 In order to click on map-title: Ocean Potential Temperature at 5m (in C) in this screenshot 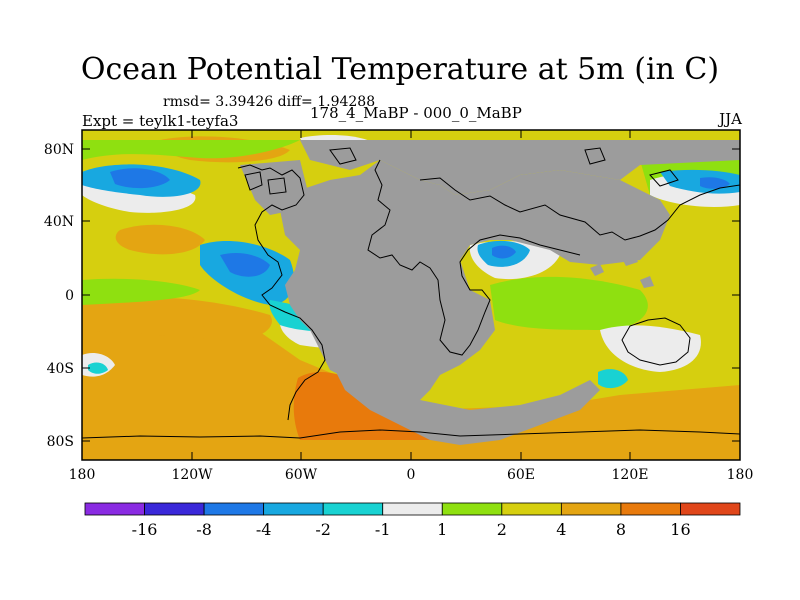, I will do `click(400, 69)`.